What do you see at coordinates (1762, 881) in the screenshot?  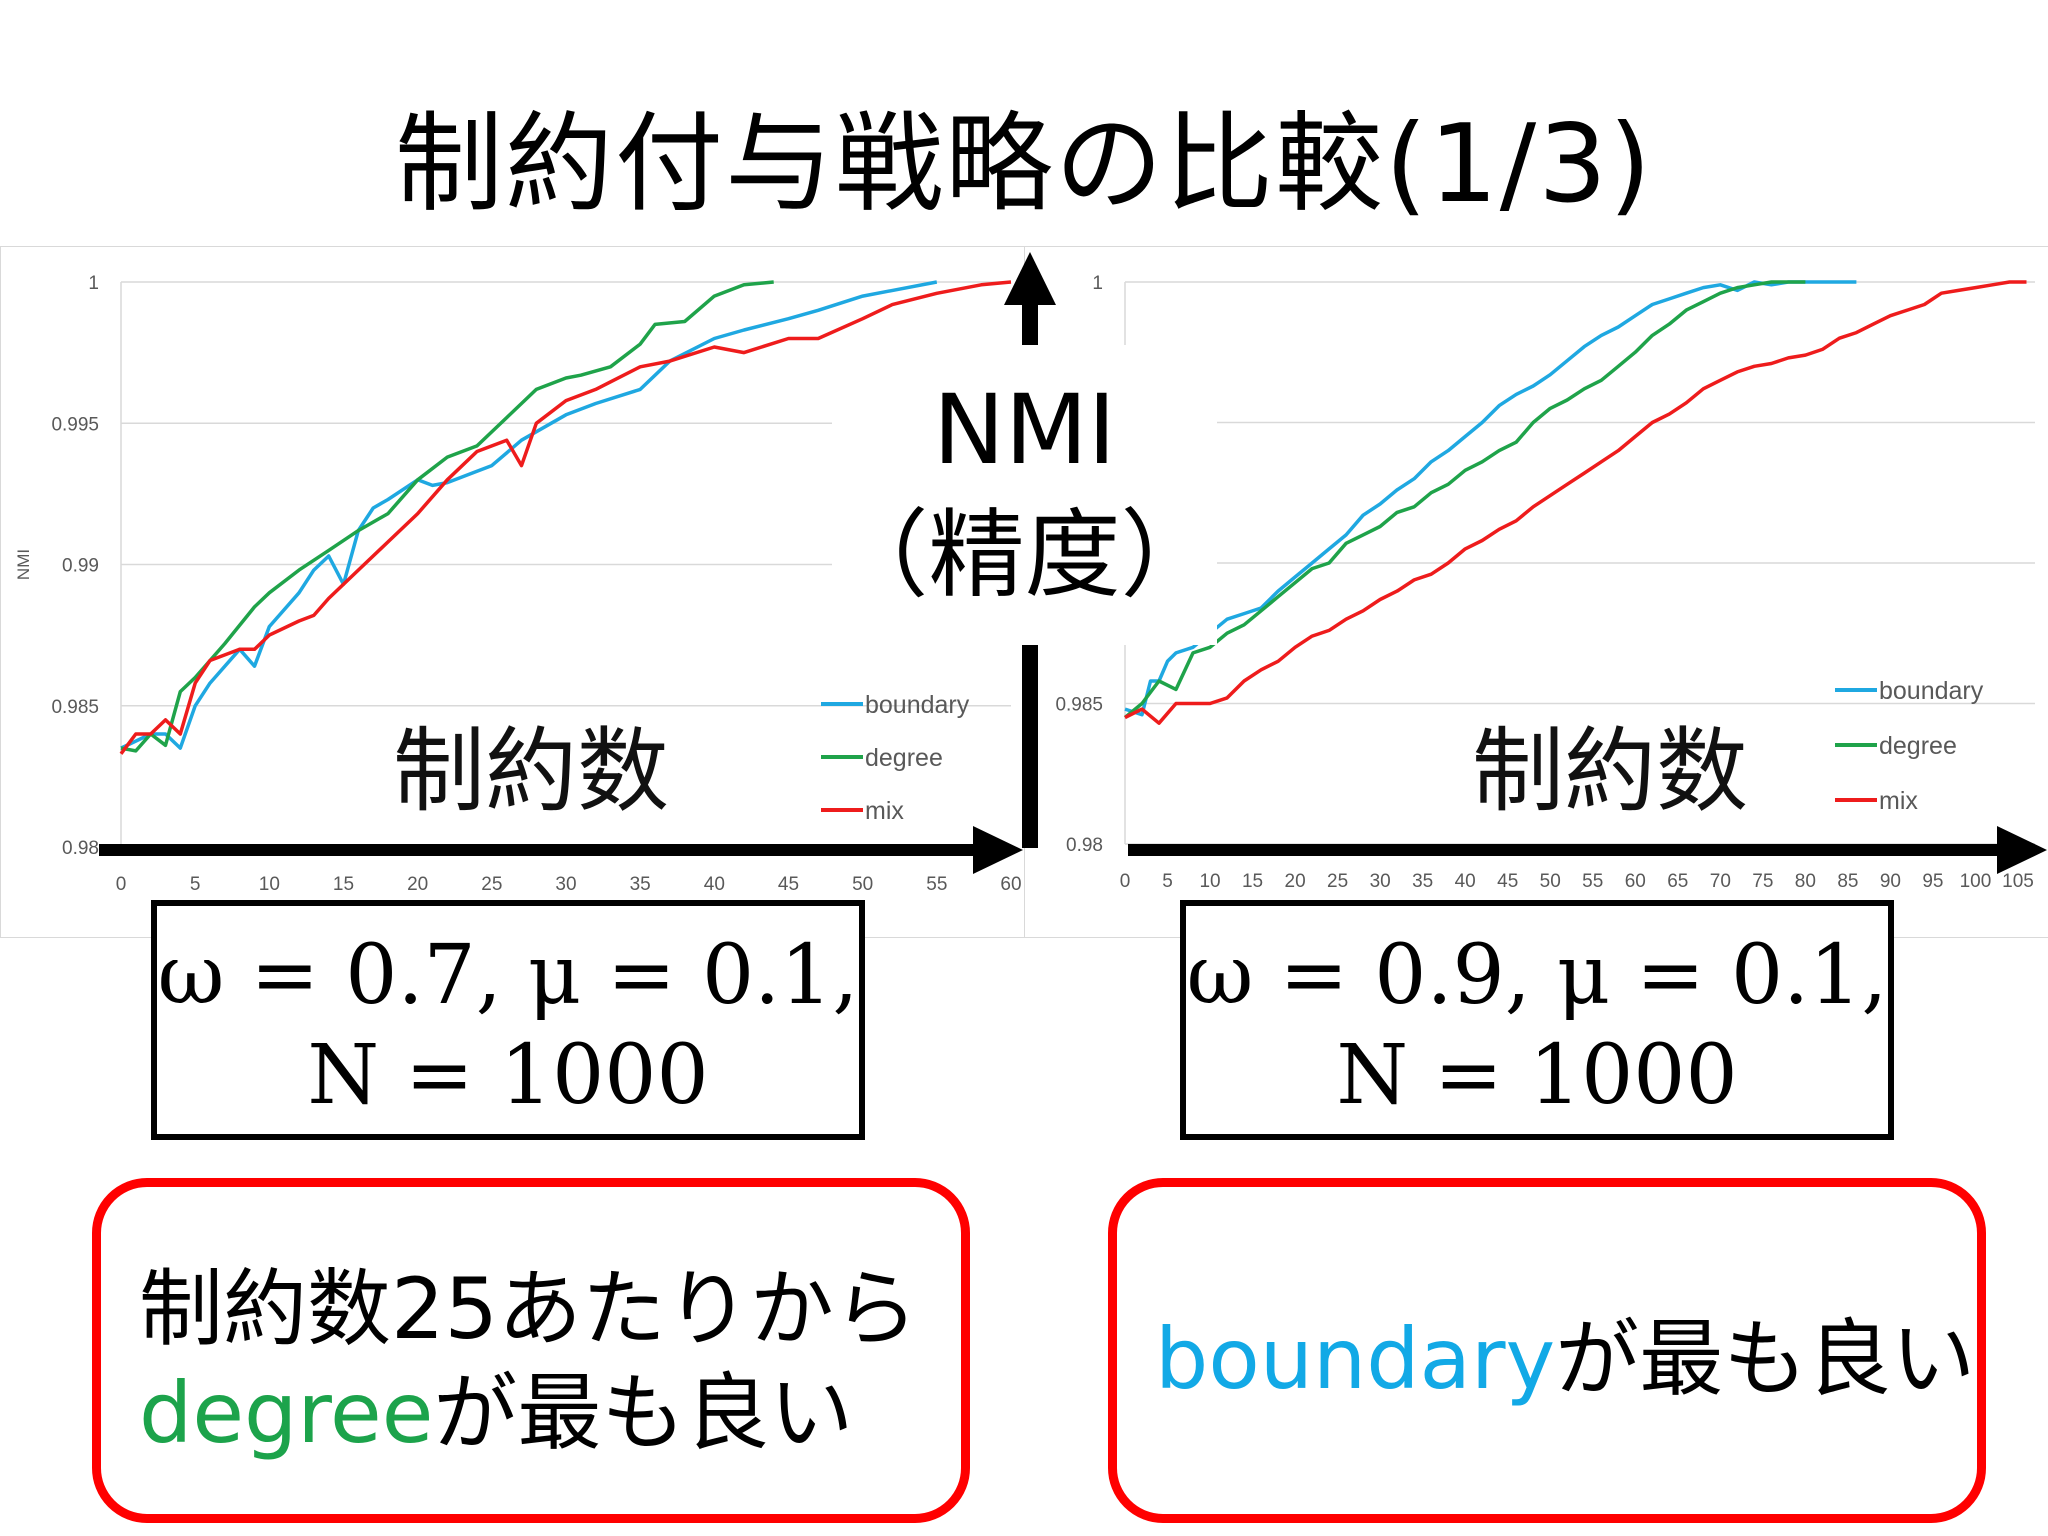 I see `x-tick-label: 75` at bounding box center [1762, 881].